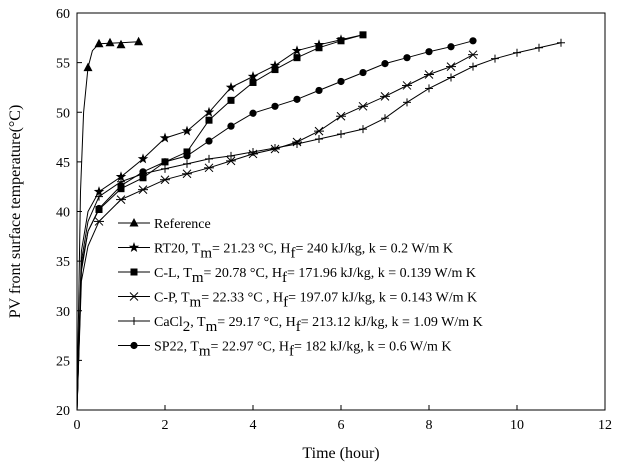  I want to click on legend-text-part: = 21.23 °C, H, so click(251, 249).